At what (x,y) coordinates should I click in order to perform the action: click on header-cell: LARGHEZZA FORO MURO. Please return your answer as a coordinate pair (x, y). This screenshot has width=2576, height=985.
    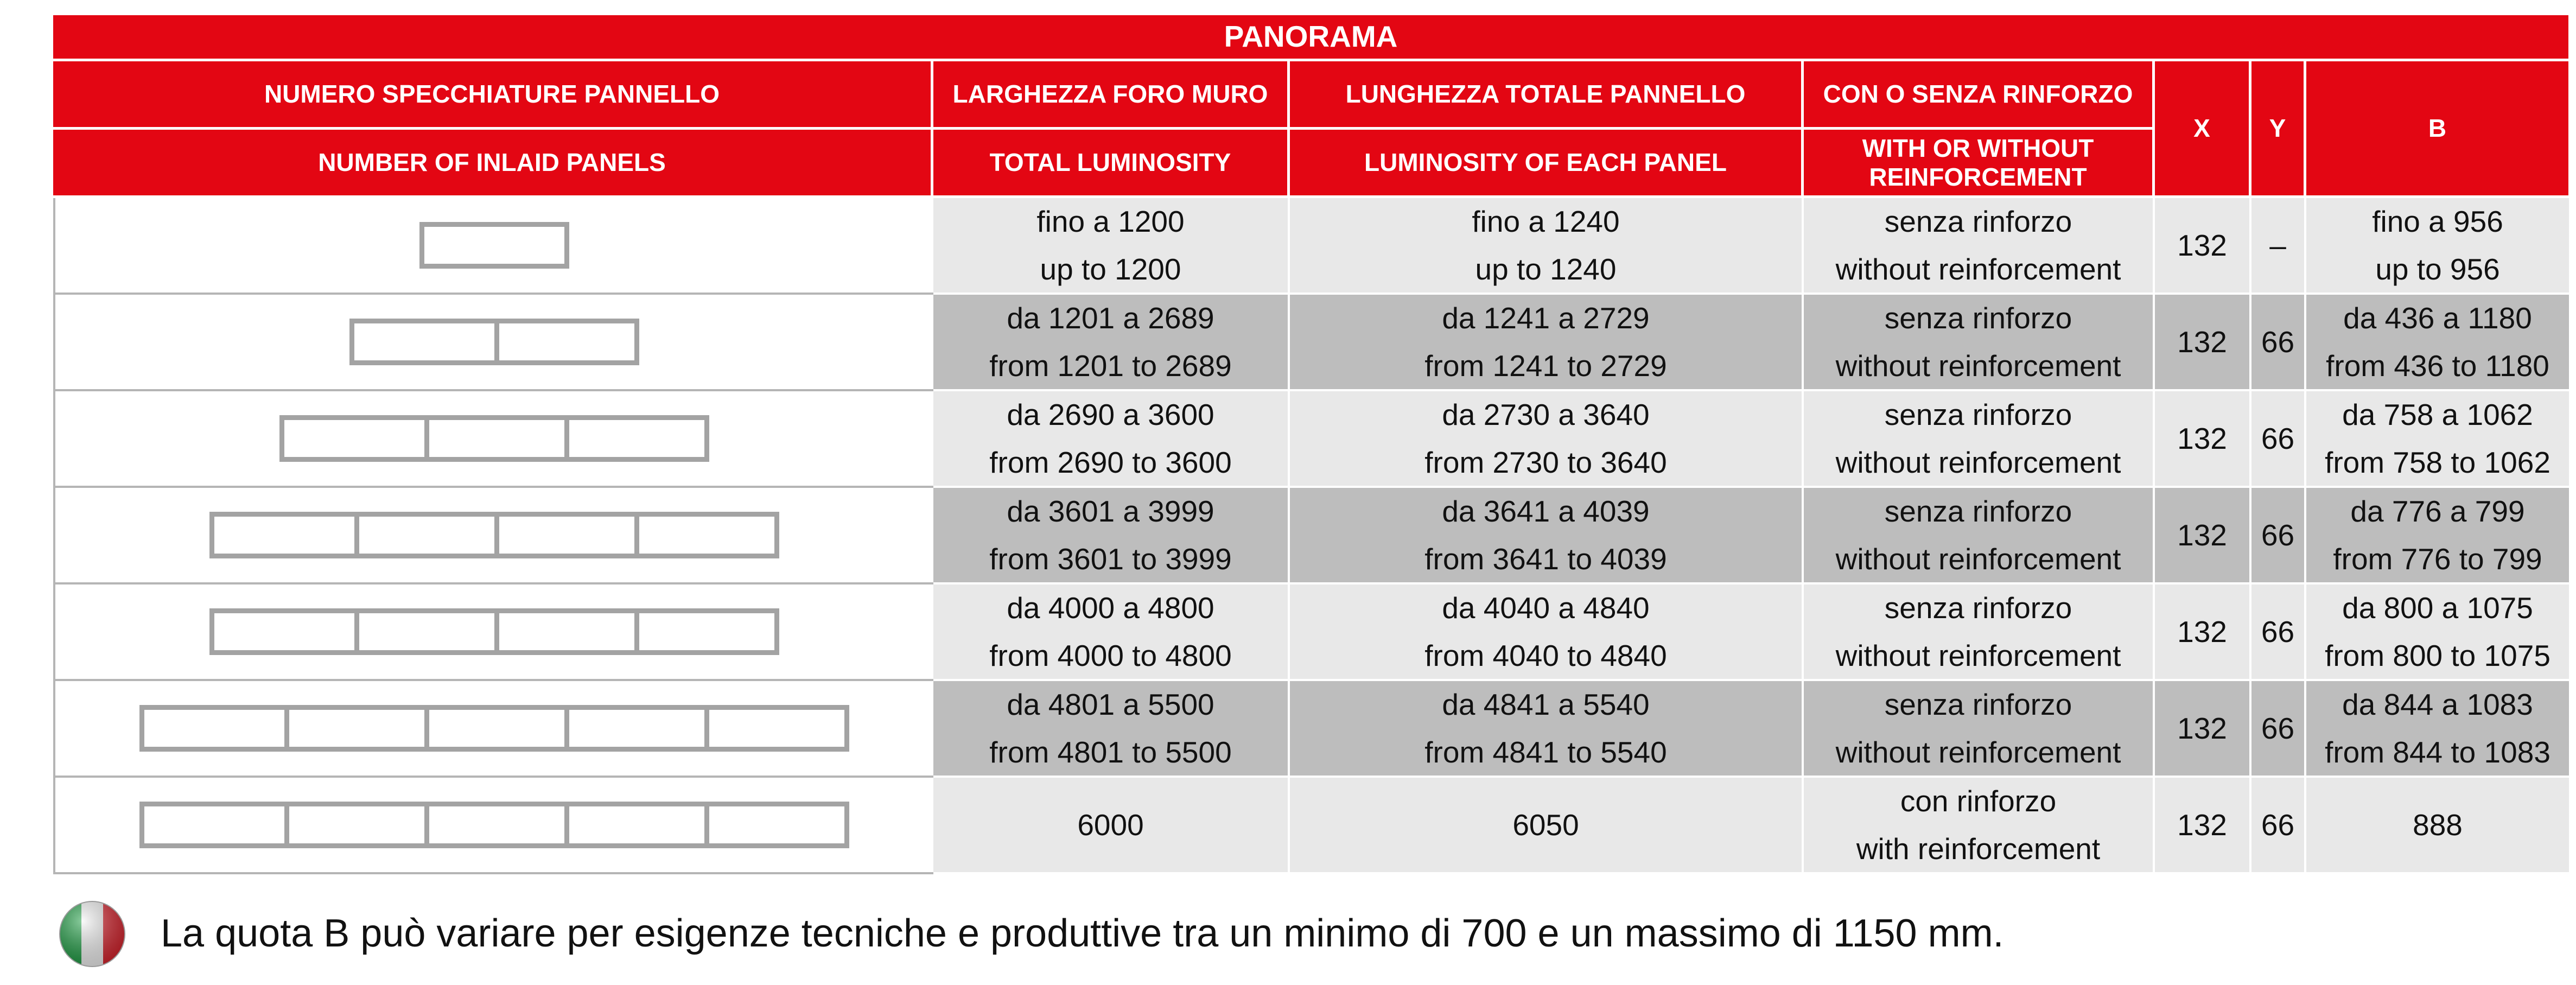
    Looking at the image, I should click on (1112, 96).